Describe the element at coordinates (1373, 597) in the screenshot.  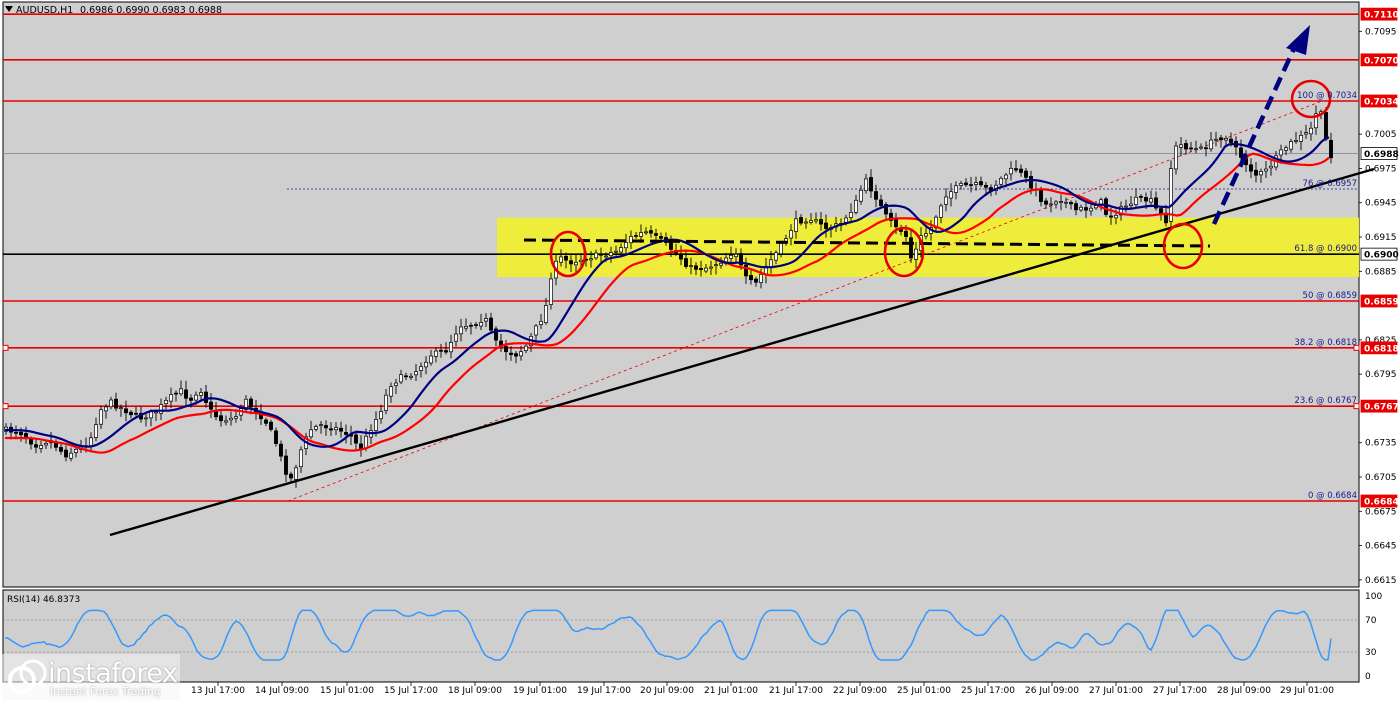
I see `rsi-axis-label: 100` at that location.